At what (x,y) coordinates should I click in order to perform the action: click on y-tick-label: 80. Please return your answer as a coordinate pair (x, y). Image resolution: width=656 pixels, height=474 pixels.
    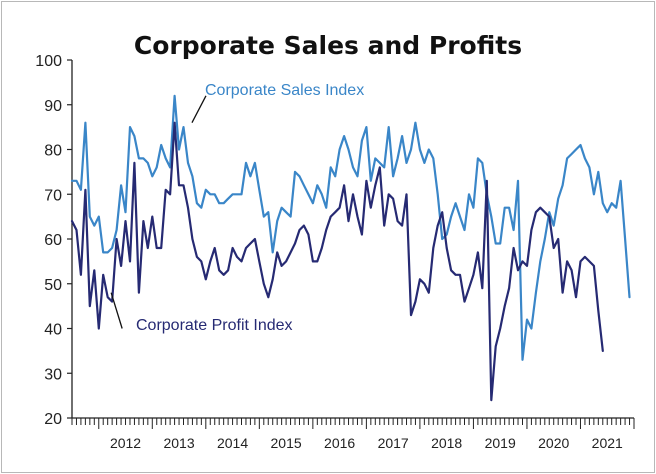
    Looking at the image, I should click on (53, 151).